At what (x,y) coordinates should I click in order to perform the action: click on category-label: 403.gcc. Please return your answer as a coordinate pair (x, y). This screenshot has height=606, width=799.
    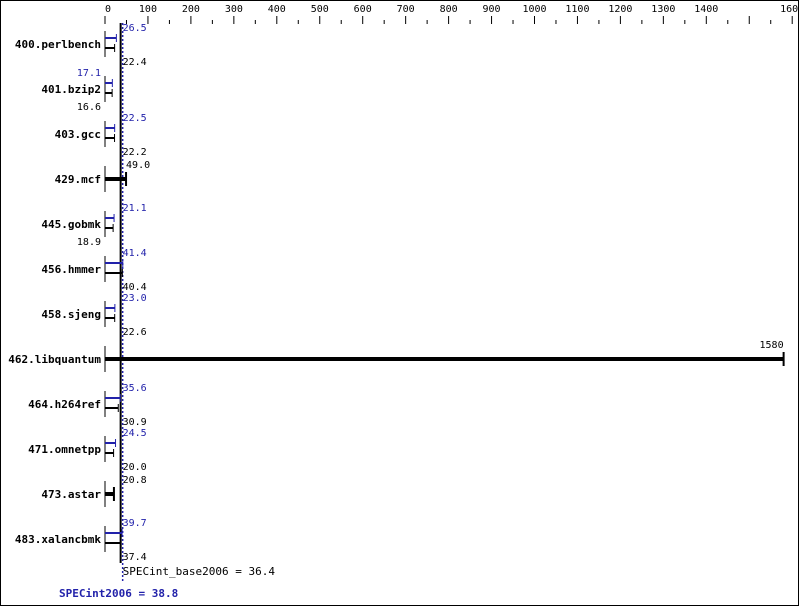
    Looking at the image, I should click on (78, 134).